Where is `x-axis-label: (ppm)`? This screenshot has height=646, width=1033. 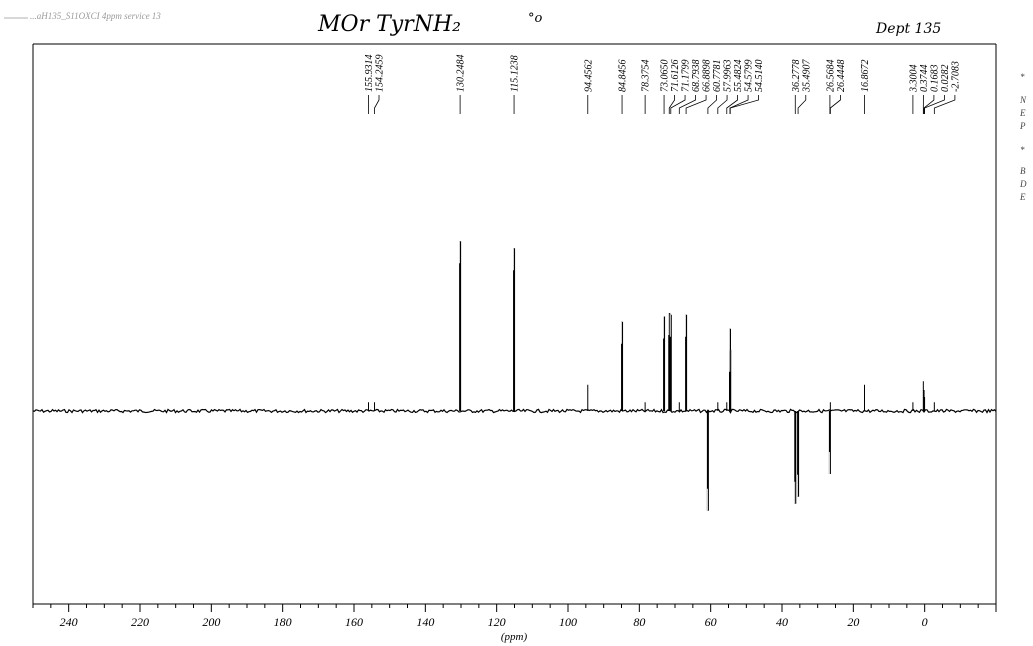
x-axis-label: (ppm) is located at coordinates (514, 637).